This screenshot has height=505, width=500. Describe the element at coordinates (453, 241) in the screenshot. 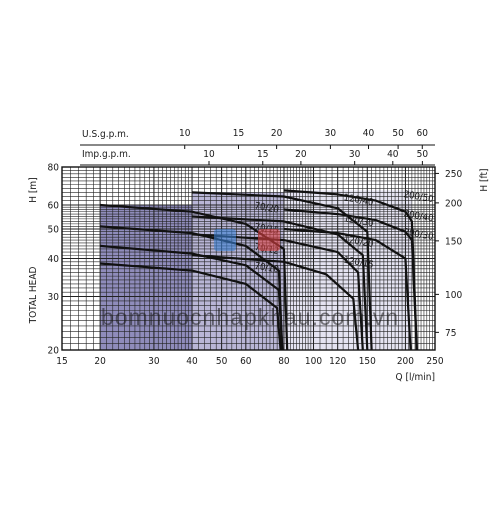

I see `y-right-tick-label-150: 150` at that location.